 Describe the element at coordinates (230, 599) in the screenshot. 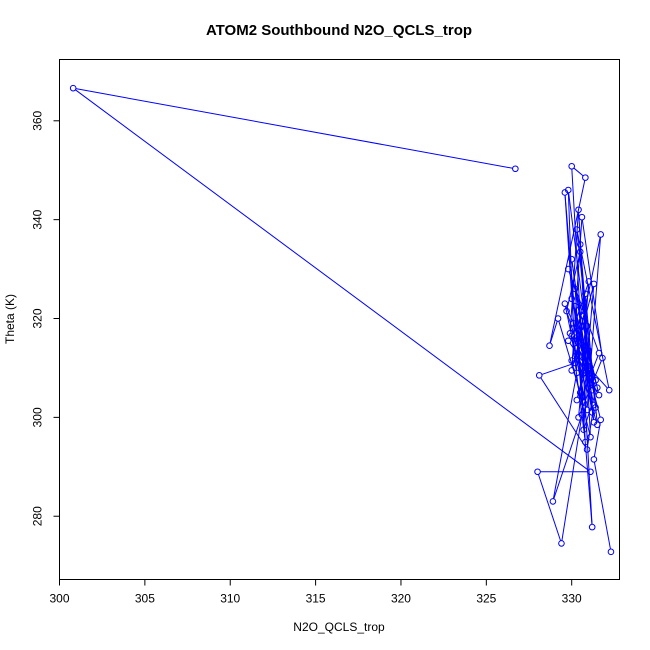

I see `x-tick-label: 310` at that location.